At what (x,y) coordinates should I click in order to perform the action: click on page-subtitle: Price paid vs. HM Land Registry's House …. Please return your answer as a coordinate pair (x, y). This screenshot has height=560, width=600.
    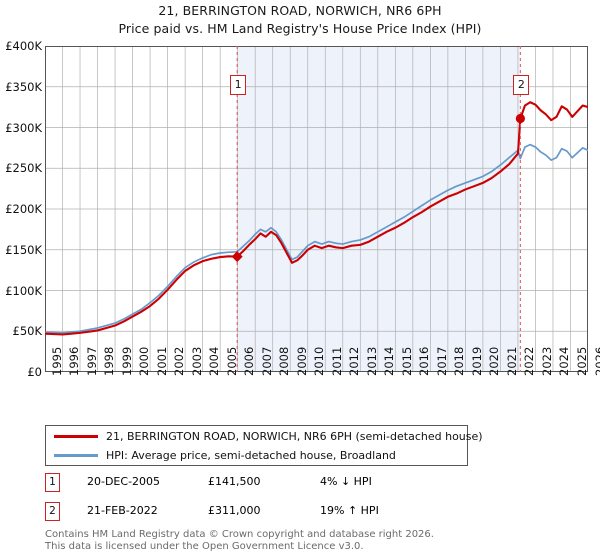
    Looking at the image, I should click on (300, 28).